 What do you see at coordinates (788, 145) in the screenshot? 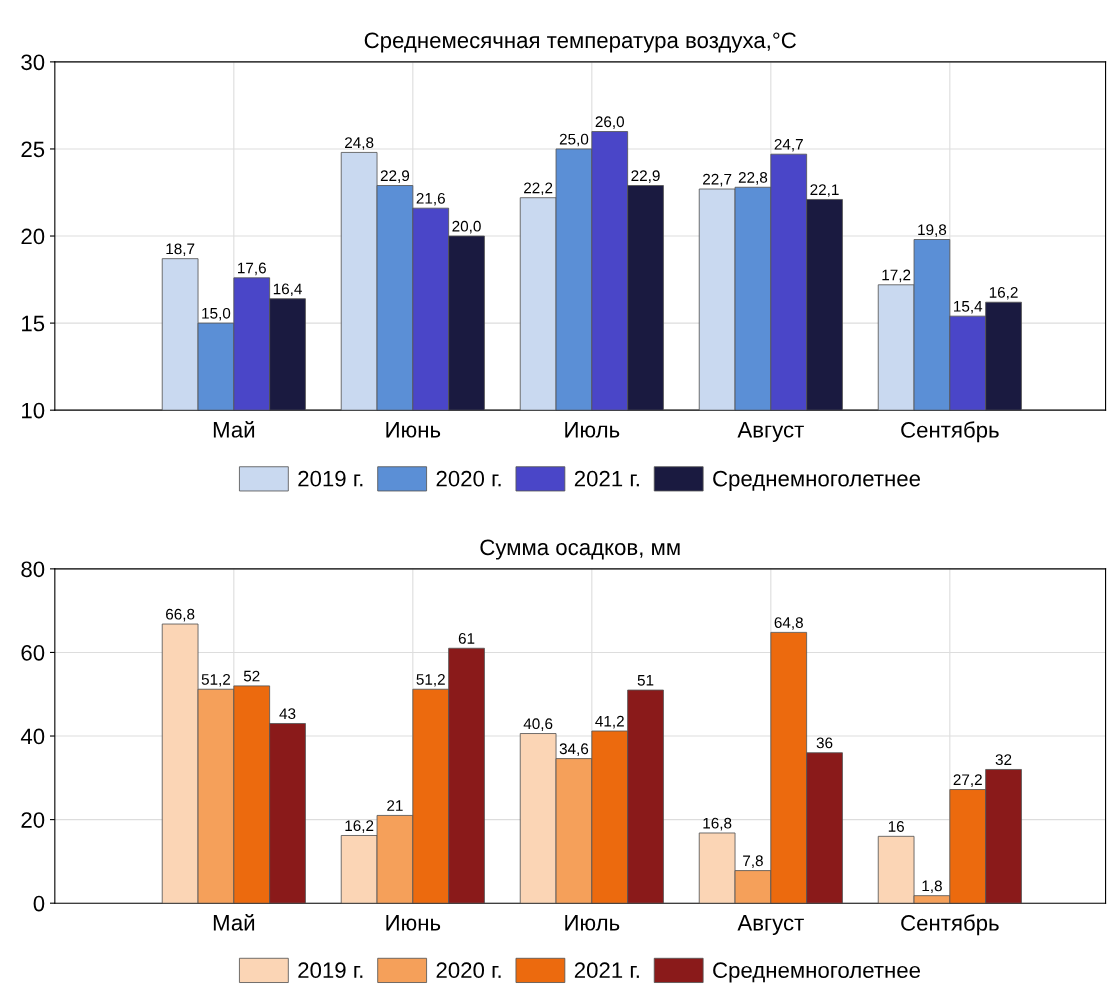
I see `data-label: 24,7` at bounding box center [788, 145].